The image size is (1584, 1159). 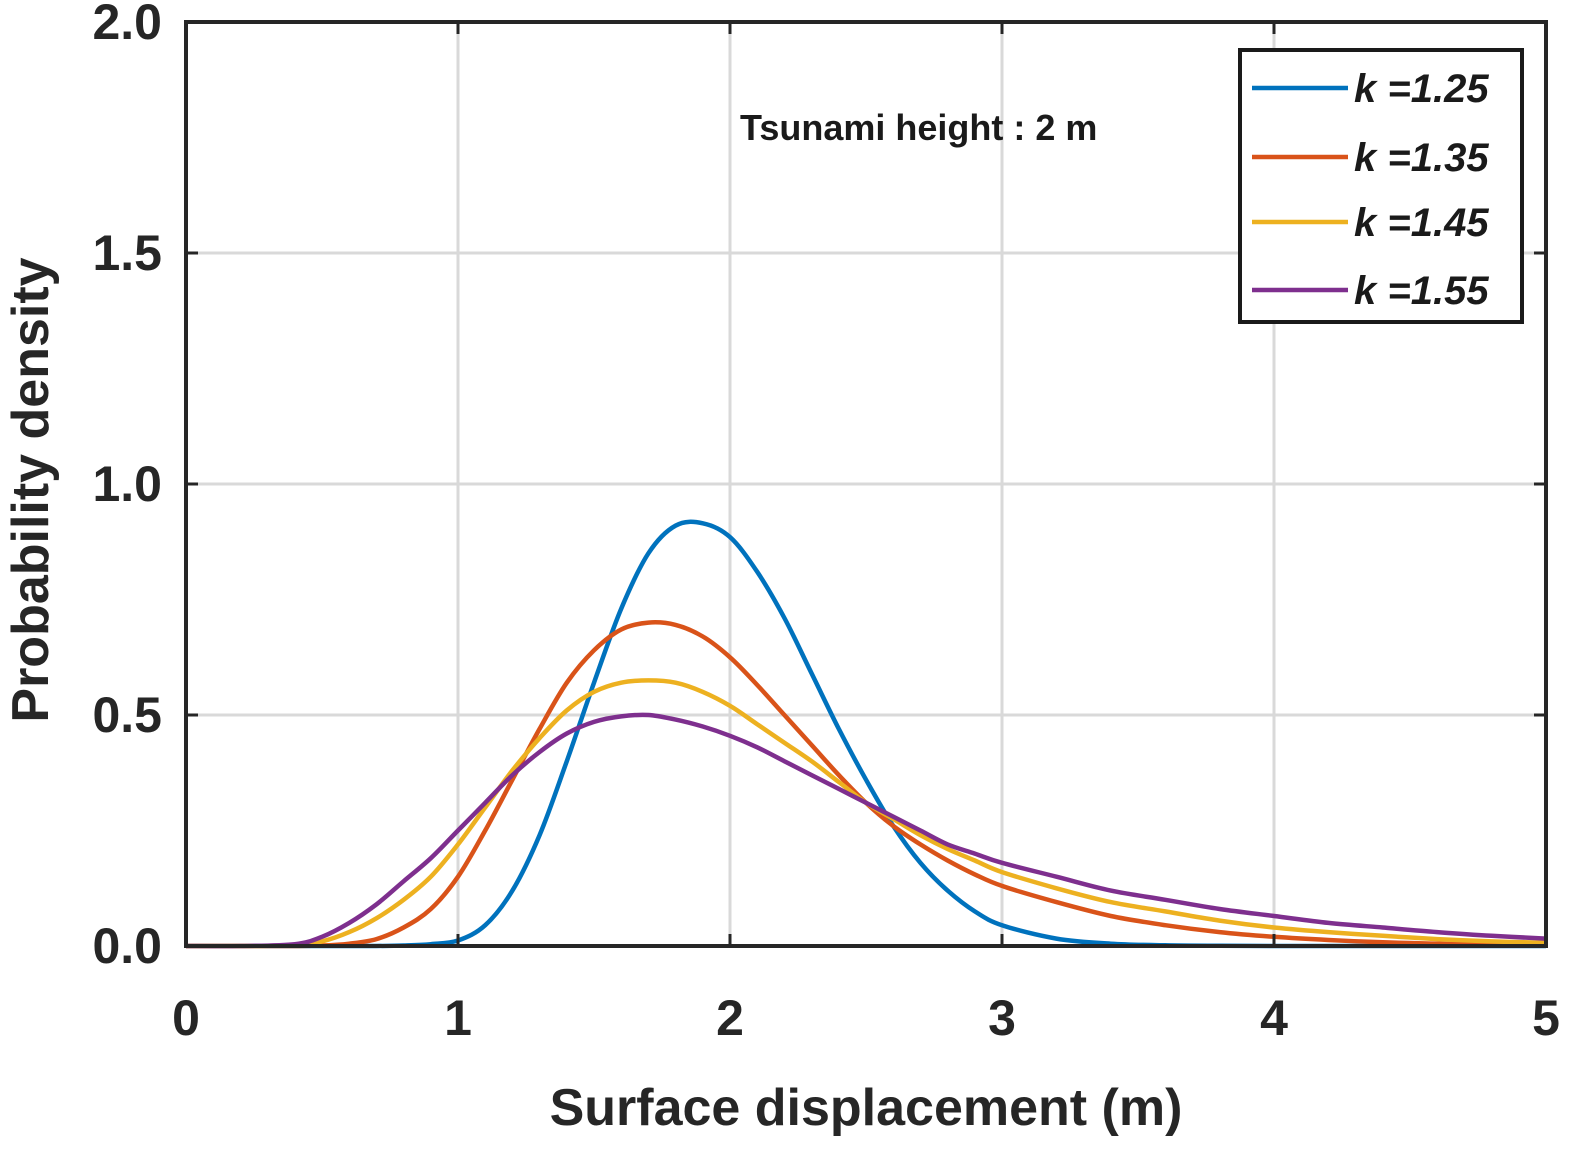 I want to click on y-tick-label: 1.0, so click(x=127, y=484).